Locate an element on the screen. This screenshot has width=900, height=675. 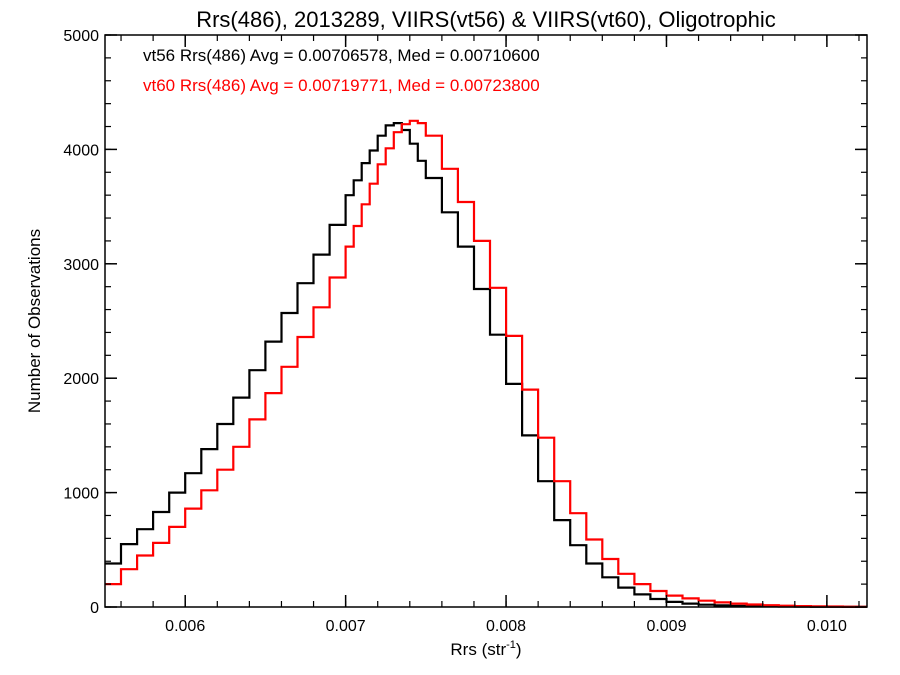
y-tick-label: 2000 is located at coordinates (81, 379).